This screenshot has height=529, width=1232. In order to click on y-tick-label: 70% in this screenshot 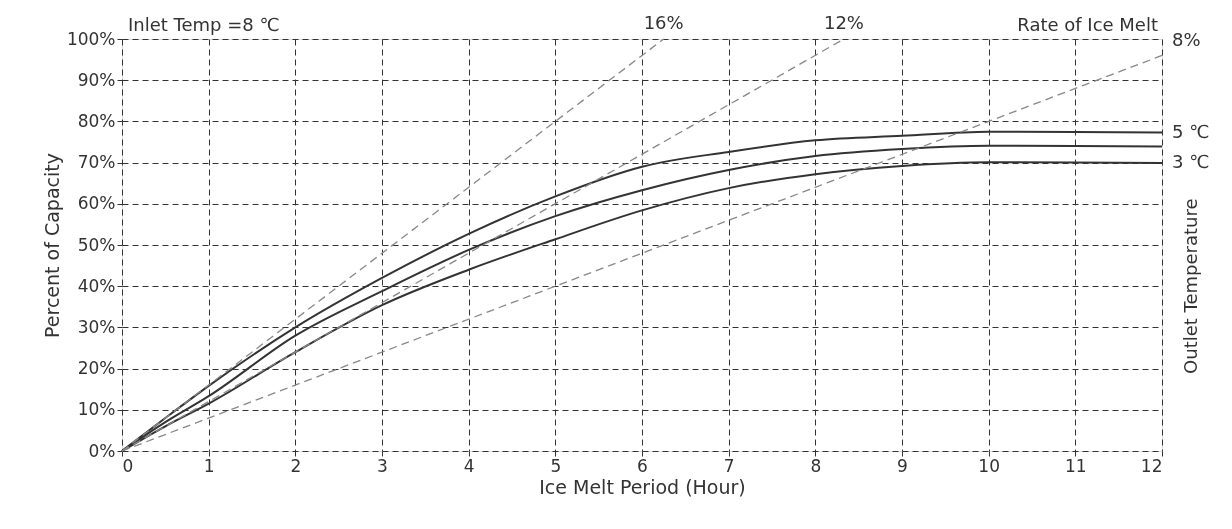, I will do `click(96, 162)`.